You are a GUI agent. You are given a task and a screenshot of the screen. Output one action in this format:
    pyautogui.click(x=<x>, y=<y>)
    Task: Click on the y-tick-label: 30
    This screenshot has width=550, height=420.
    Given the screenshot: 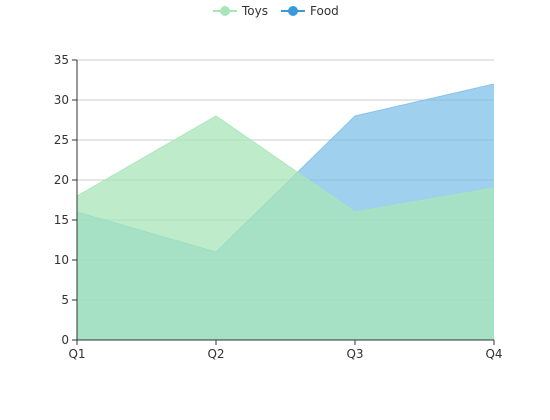 What is the action you would take?
    pyautogui.click(x=61, y=100)
    